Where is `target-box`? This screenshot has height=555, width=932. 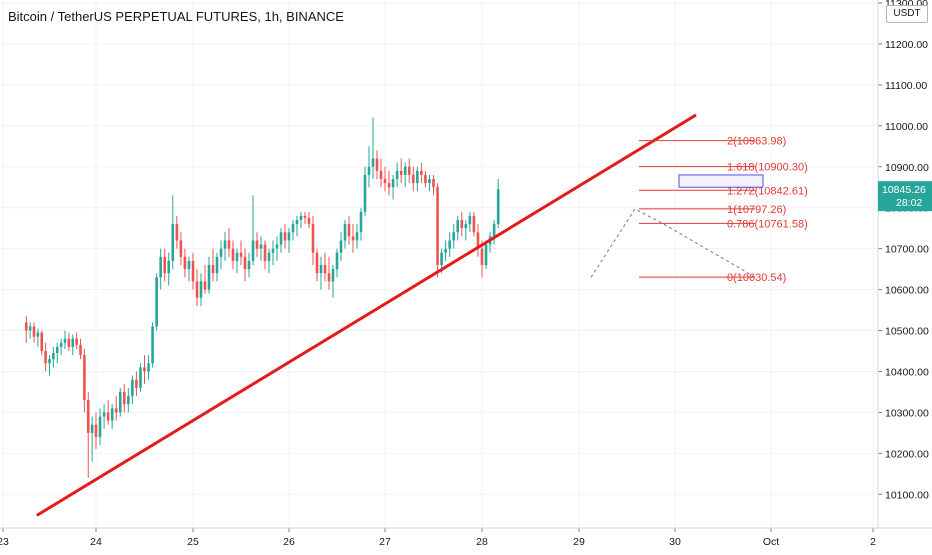 target-box is located at coordinates (721, 181).